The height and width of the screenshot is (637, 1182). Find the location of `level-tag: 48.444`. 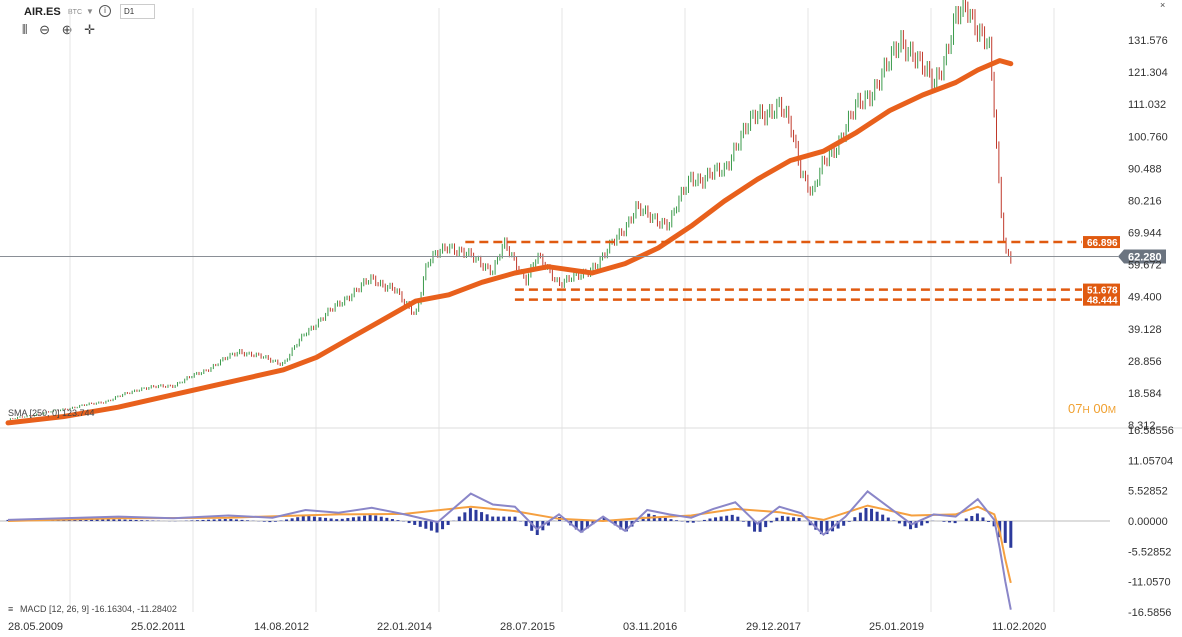

level-tag: 48.444 is located at coordinates (1101, 300).